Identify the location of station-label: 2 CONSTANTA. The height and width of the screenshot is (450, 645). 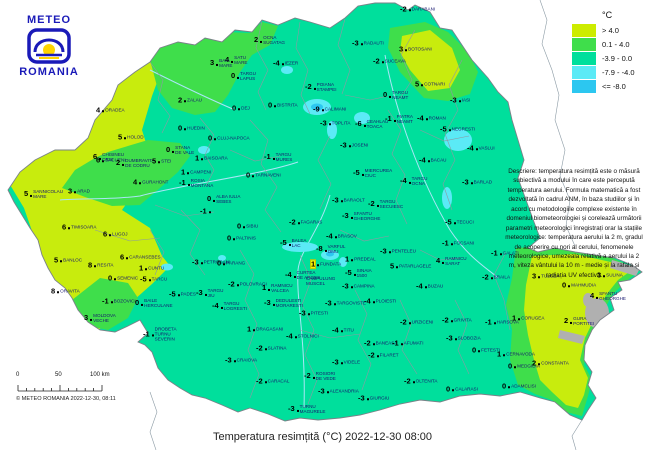
(550, 363).